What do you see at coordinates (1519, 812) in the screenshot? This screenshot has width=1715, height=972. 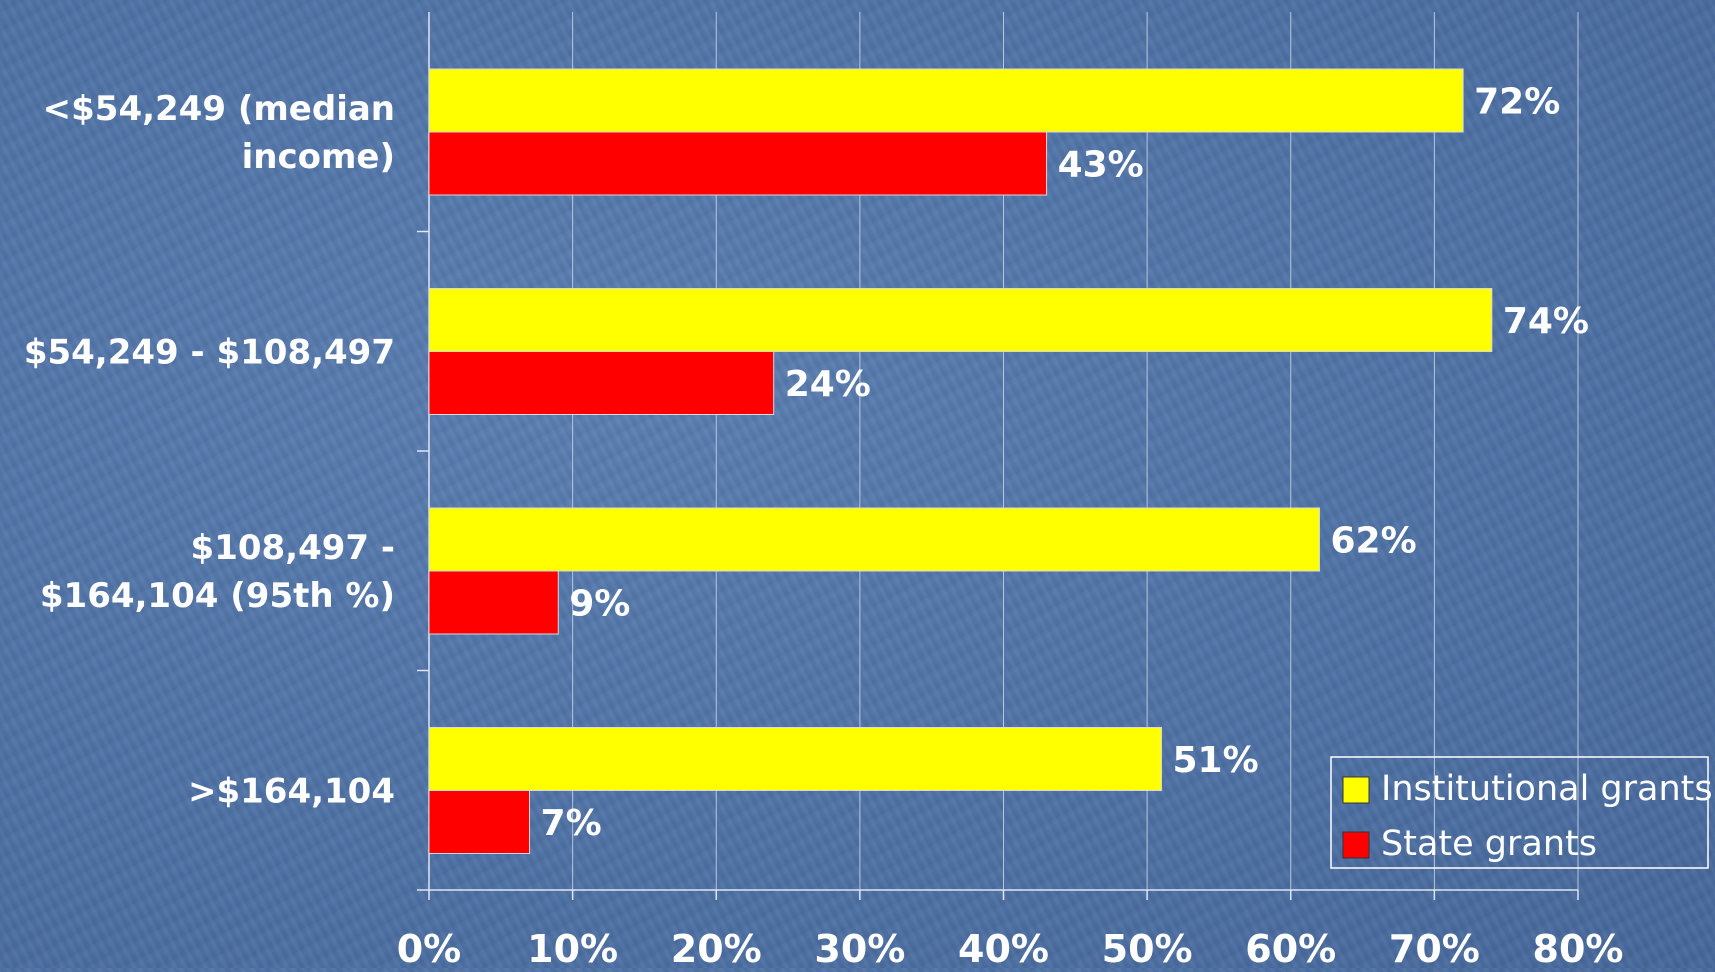 I see `legend` at bounding box center [1519, 812].